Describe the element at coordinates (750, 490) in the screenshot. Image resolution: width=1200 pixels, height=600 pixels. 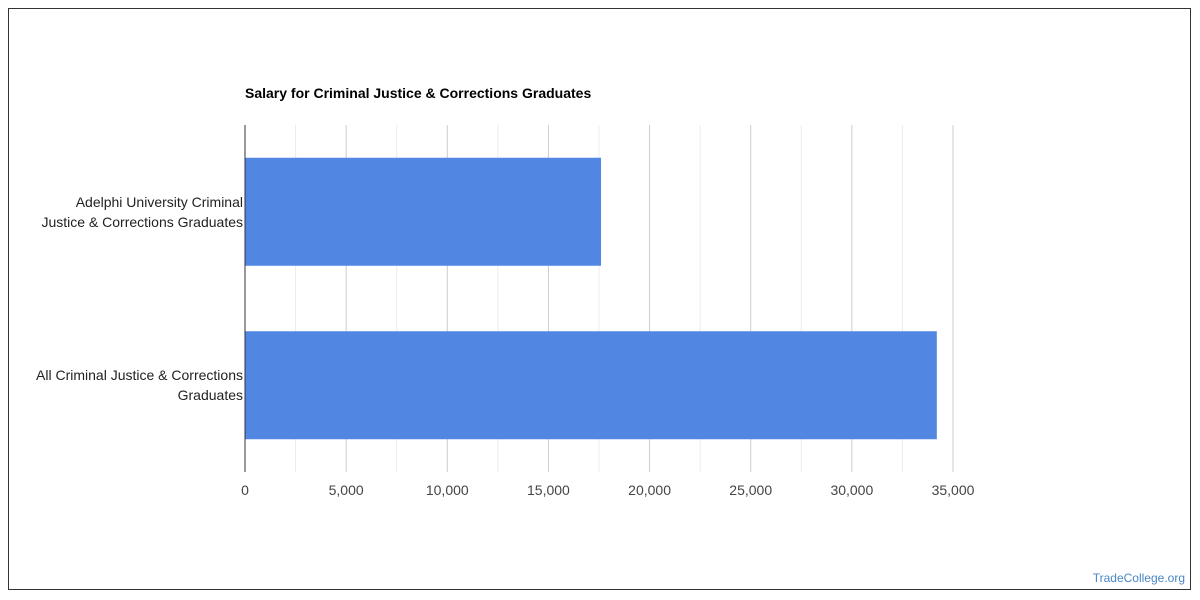
I see `x-tick-label: 25,000` at that location.